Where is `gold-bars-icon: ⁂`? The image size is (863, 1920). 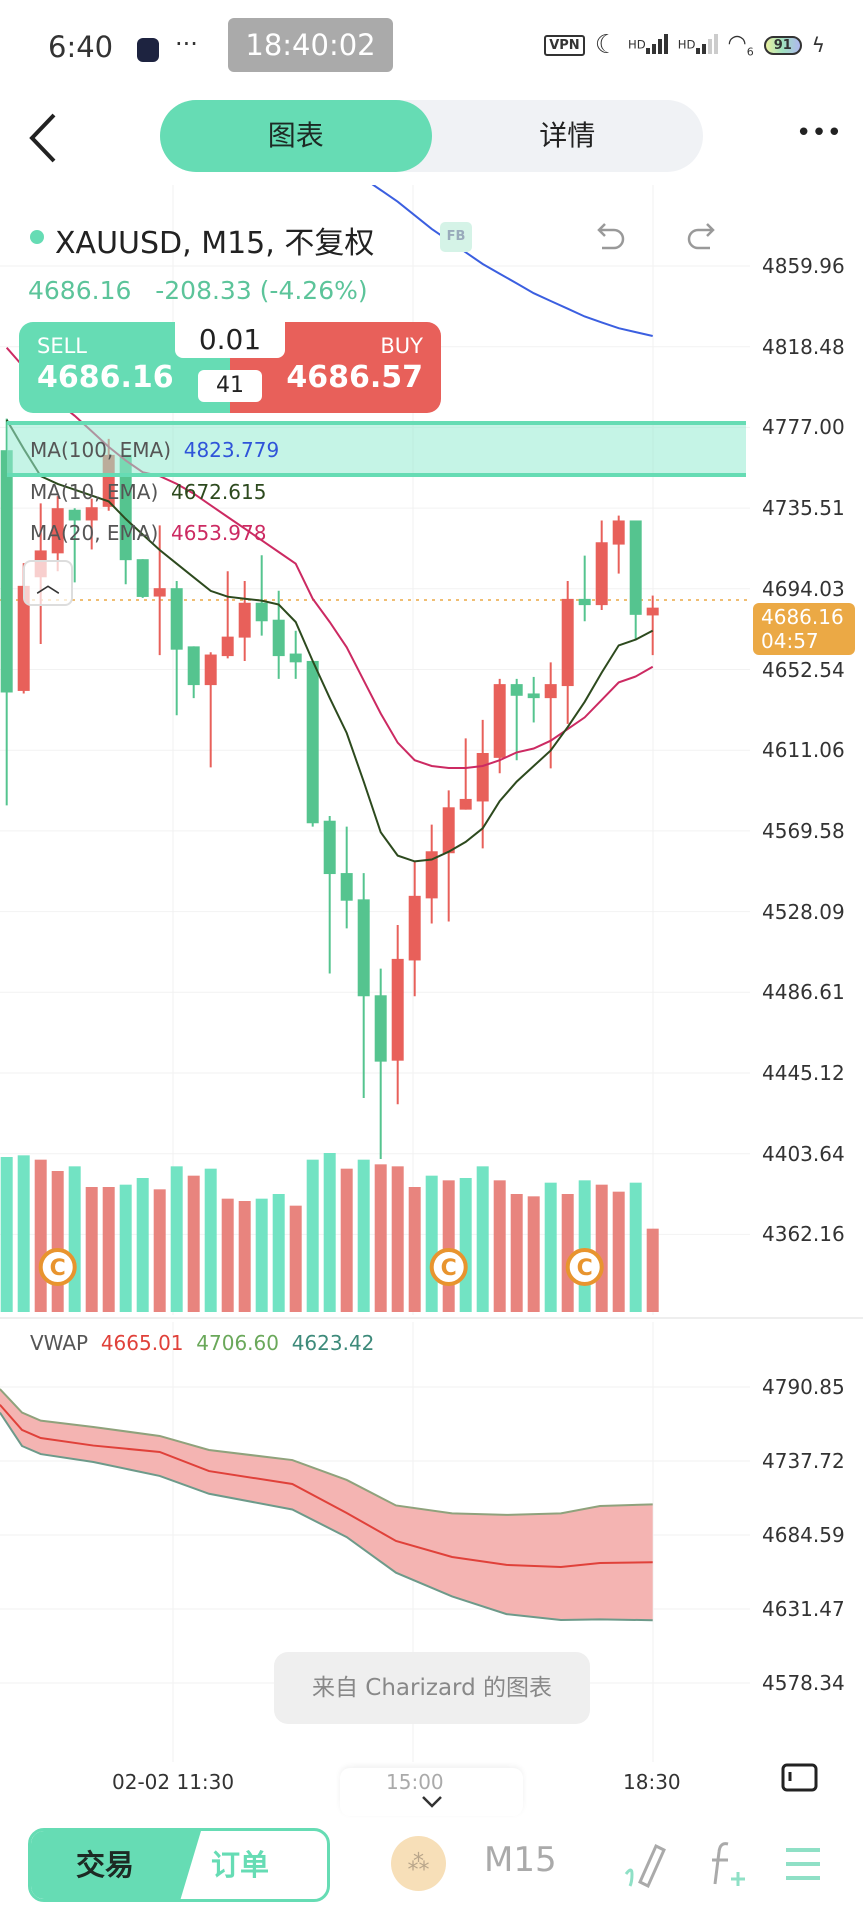 gold-bars-icon: ⁂ is located at coordinates (418, 1863).